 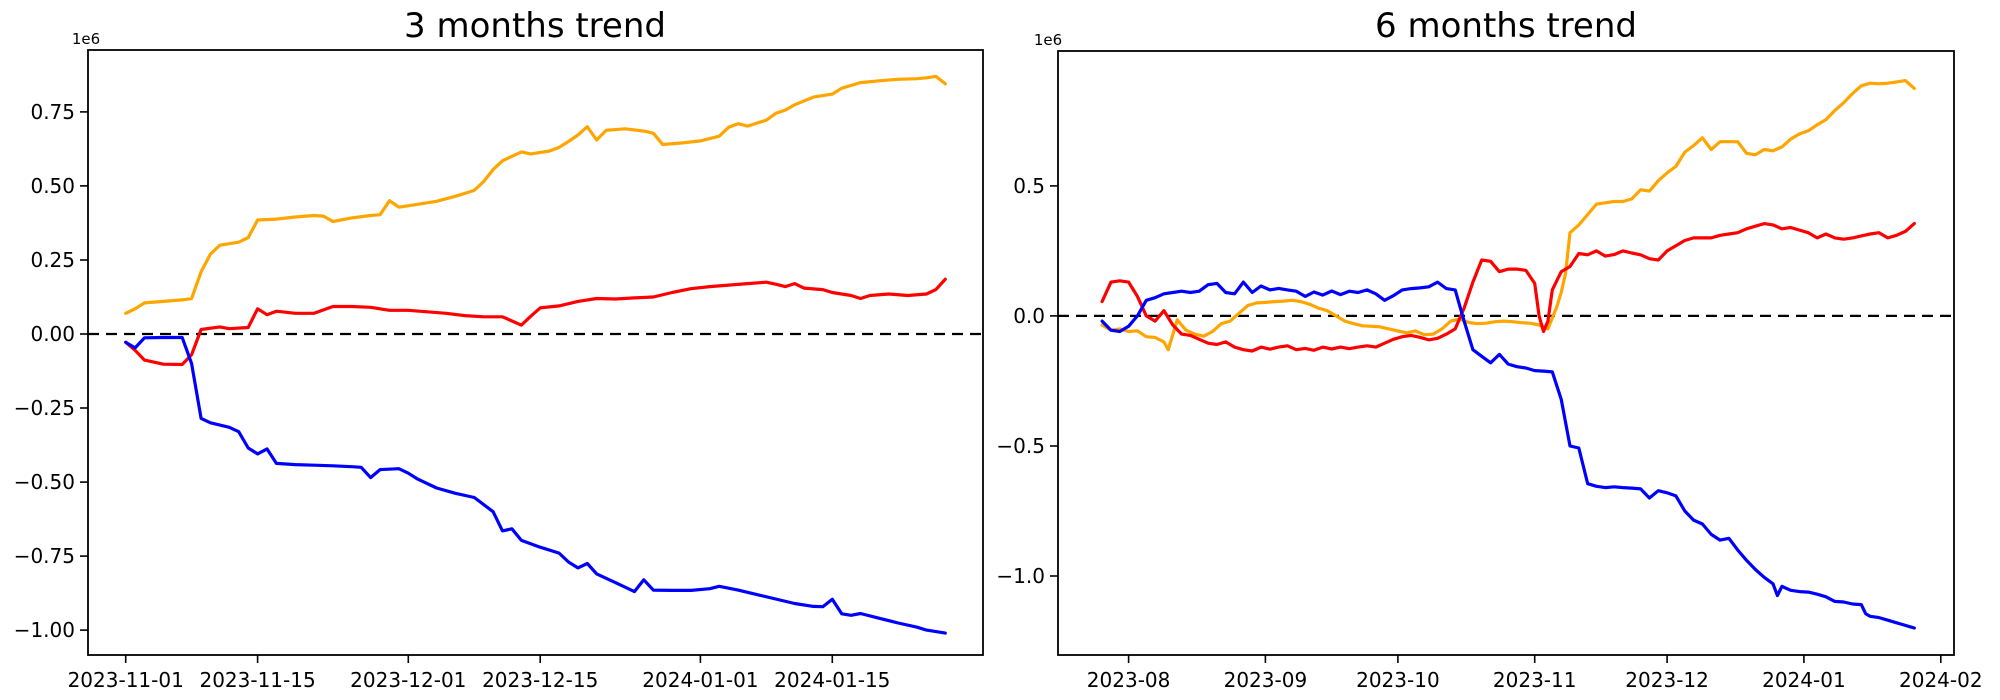 I want to click on y-tick-label: −0.75, so click(x=44, y=556).